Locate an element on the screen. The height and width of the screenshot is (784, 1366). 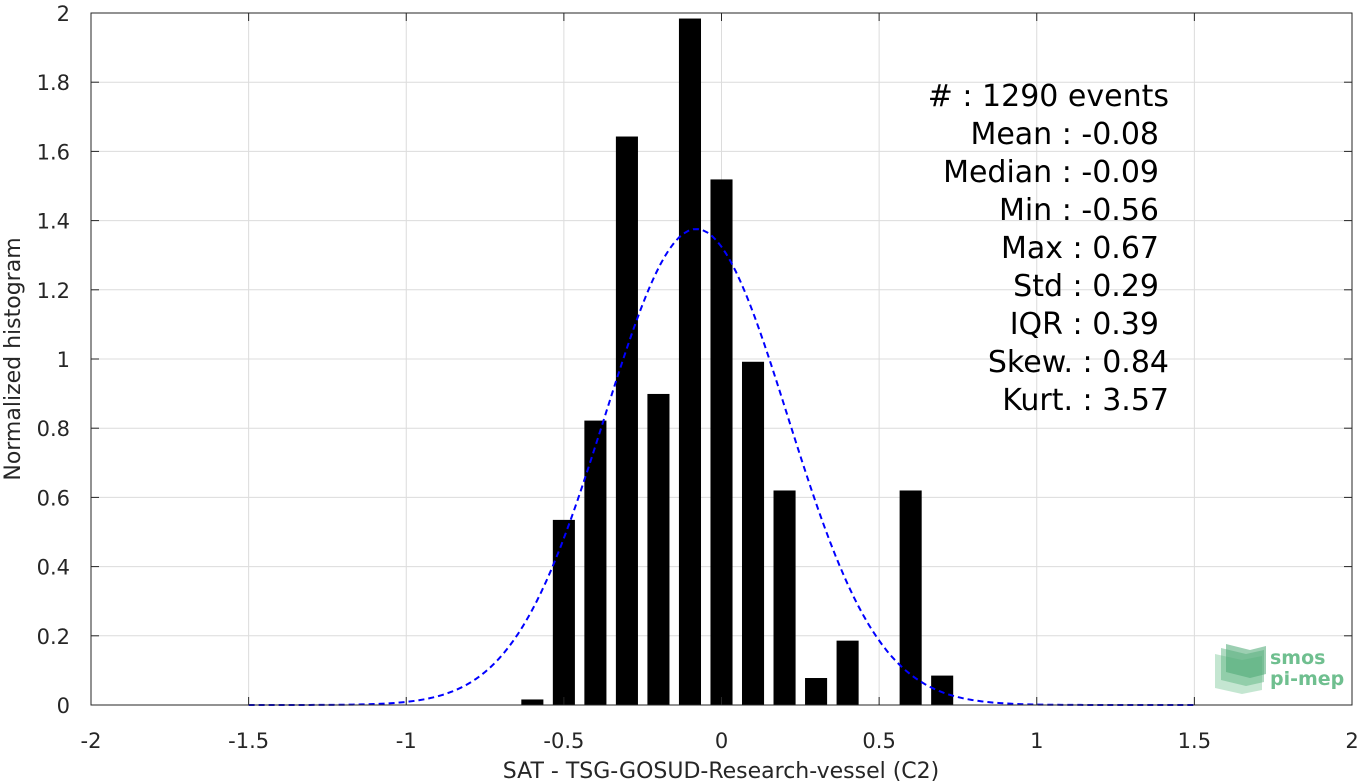
smos-pi-mep-logo: smos pi-mep is located at coordinates (1279, 669).